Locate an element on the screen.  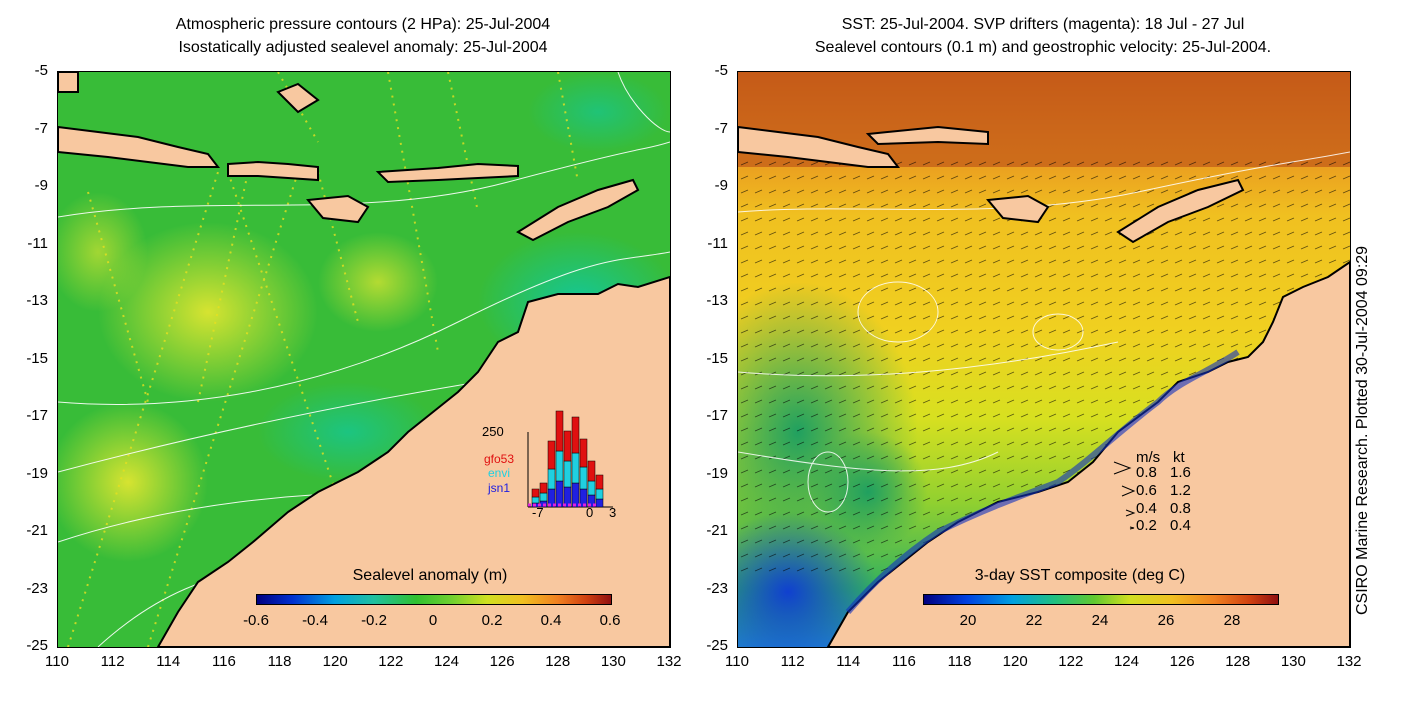
histogram-xlabel-end: 3 is located at coordinates (613, 512).